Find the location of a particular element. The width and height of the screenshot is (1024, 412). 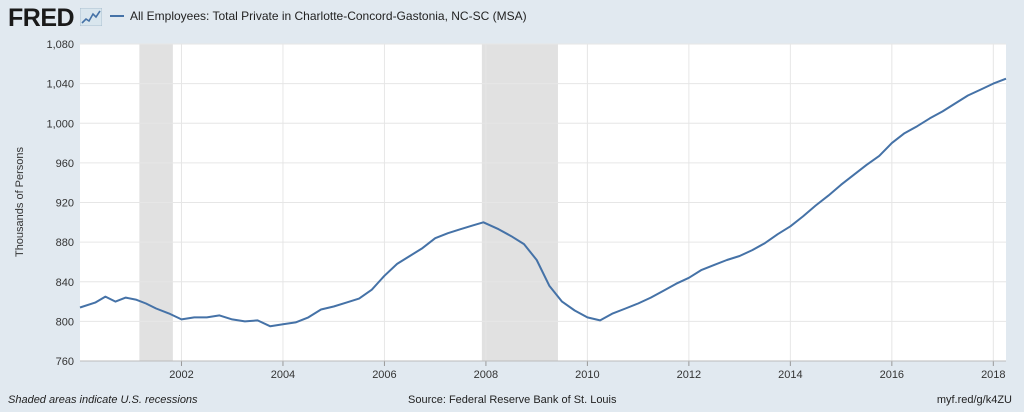

y-tick-label: 1,000 is located at coordinates (60, 124).